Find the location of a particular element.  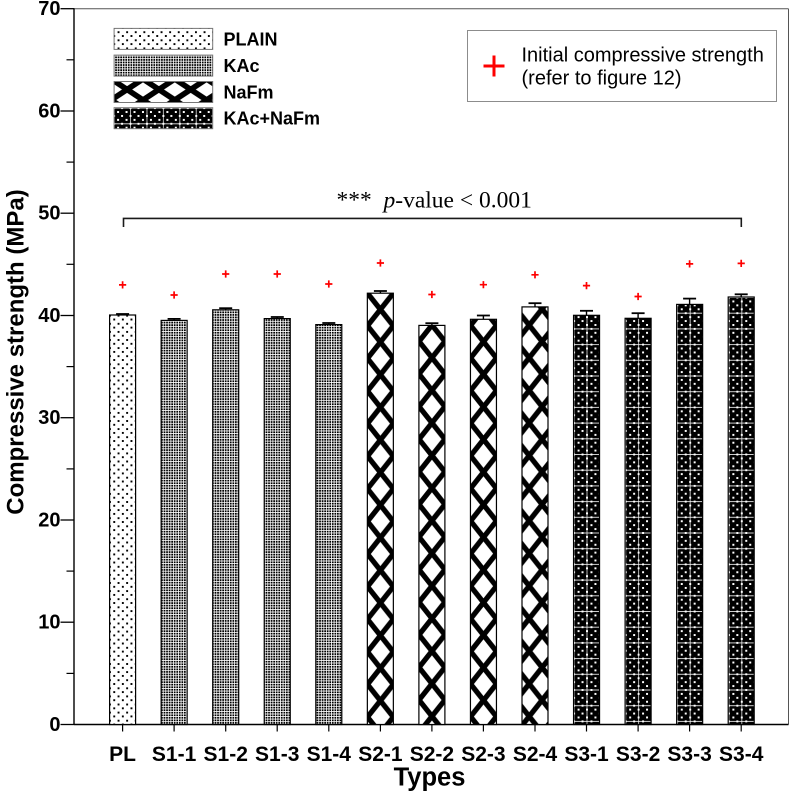

svg-text: Types is located at coordinates (430, 778).